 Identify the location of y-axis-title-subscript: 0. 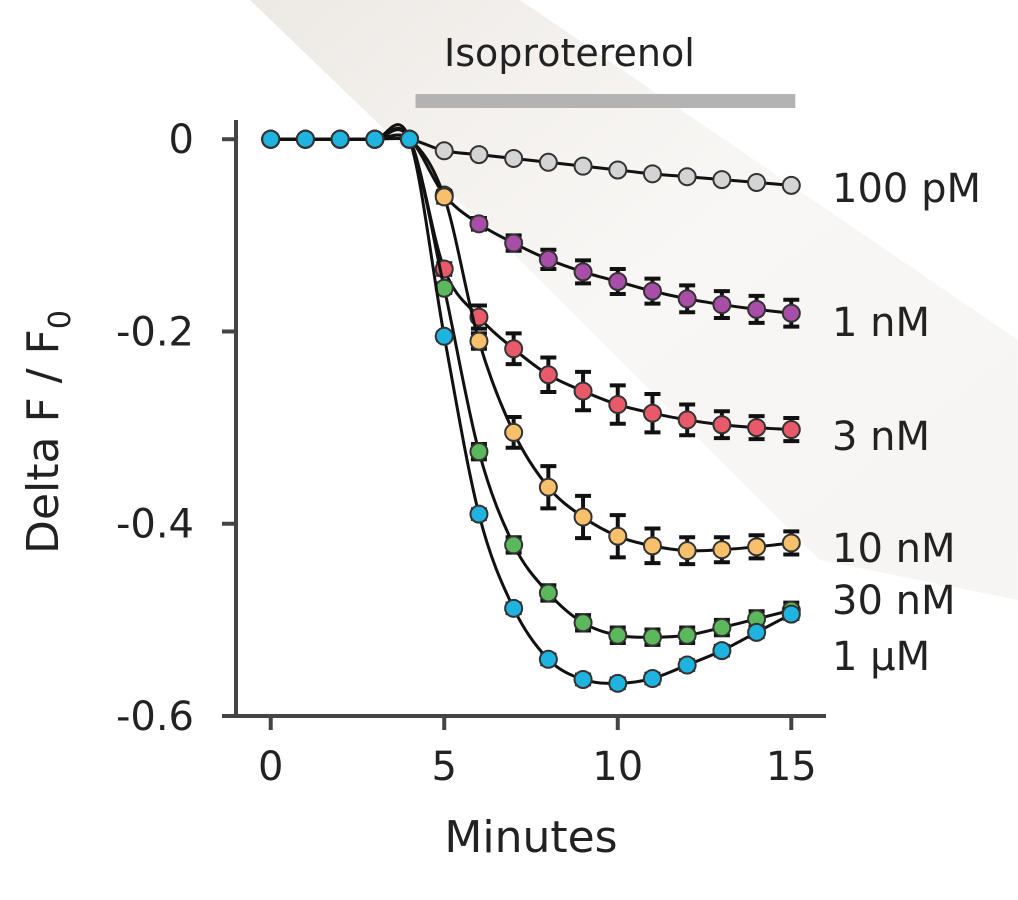
(60, 319).